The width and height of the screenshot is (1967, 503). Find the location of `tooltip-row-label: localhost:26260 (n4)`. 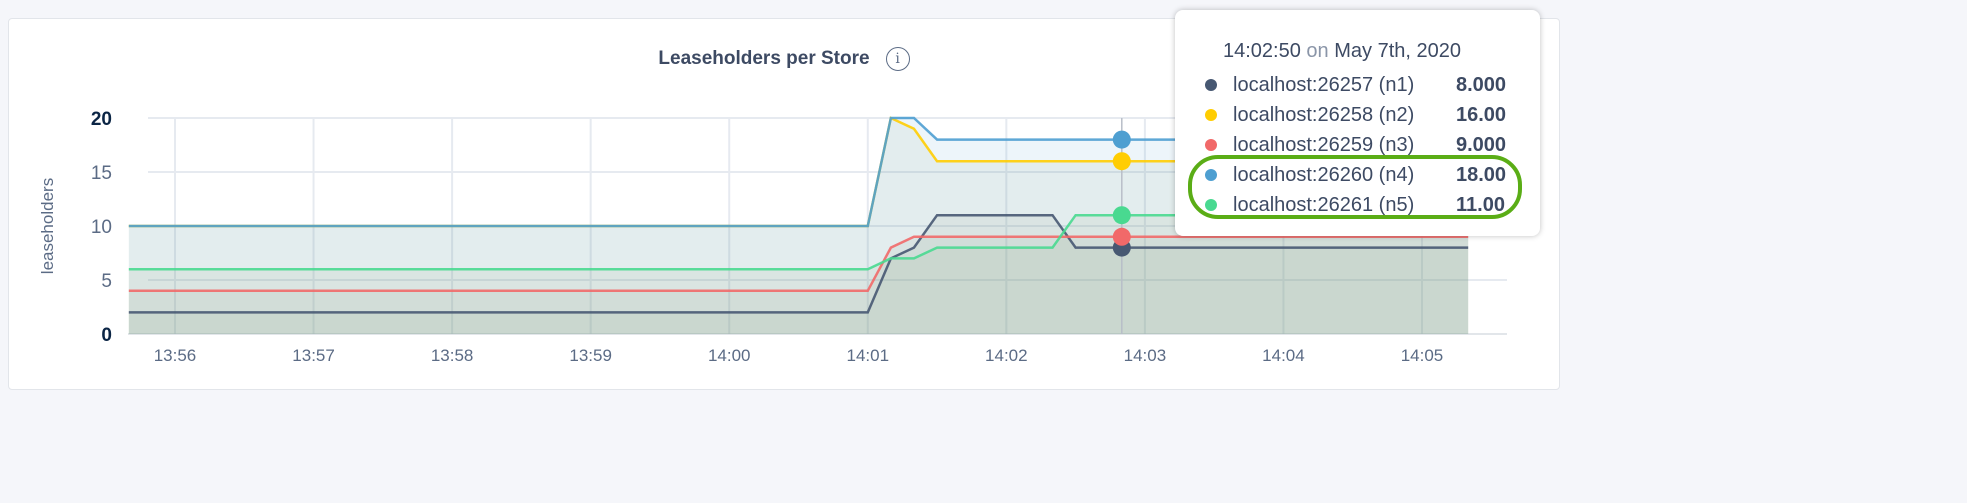

tooltip-row-label: localhost:26260 (n4) is located at coordinates (1324, 174).